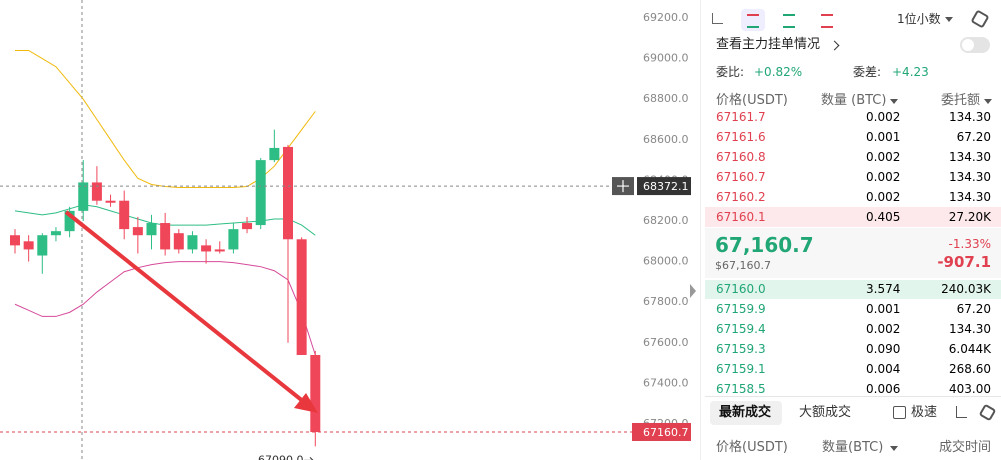 This screenshot has width=1001, height=460. What do you see at coordinates (853, 117) in the screenshot?
I see `ask-row: 67161.7 0.002 134.30` at bounding box center [853, 117].